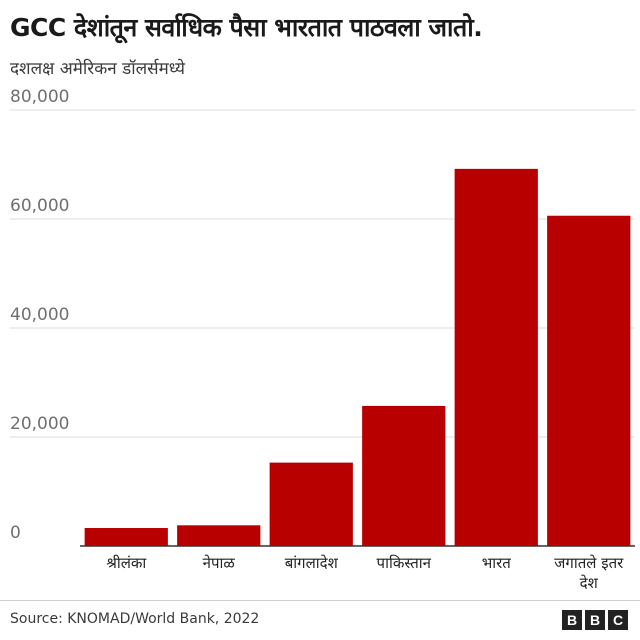  Describe the element at coordinates (135, 619) in the screenshot. I see `source-note: Source: KNOMAD/World Bank, 2022` at that location.